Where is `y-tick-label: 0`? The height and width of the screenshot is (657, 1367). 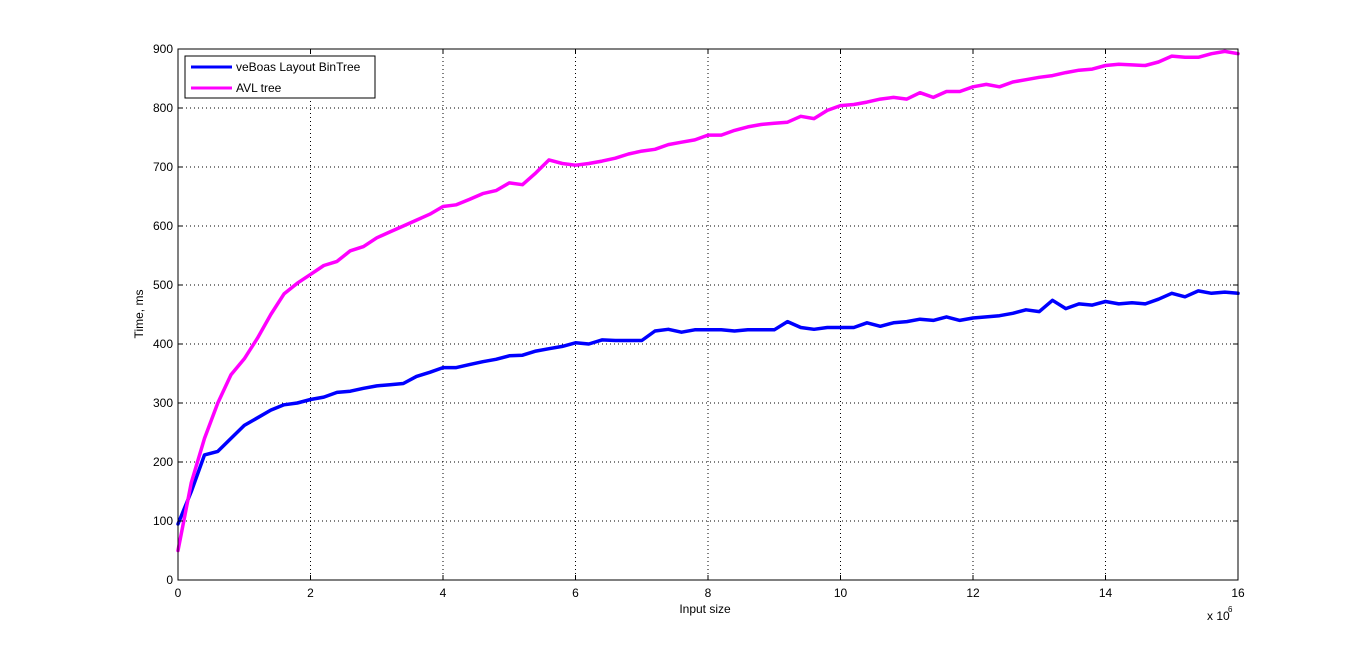
y-tick-label: 0 is located at coordinates (169, 580).